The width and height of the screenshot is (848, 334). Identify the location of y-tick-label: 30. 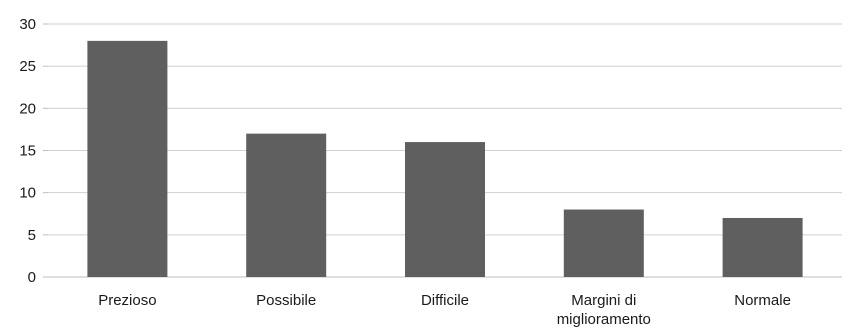
(27, 24).